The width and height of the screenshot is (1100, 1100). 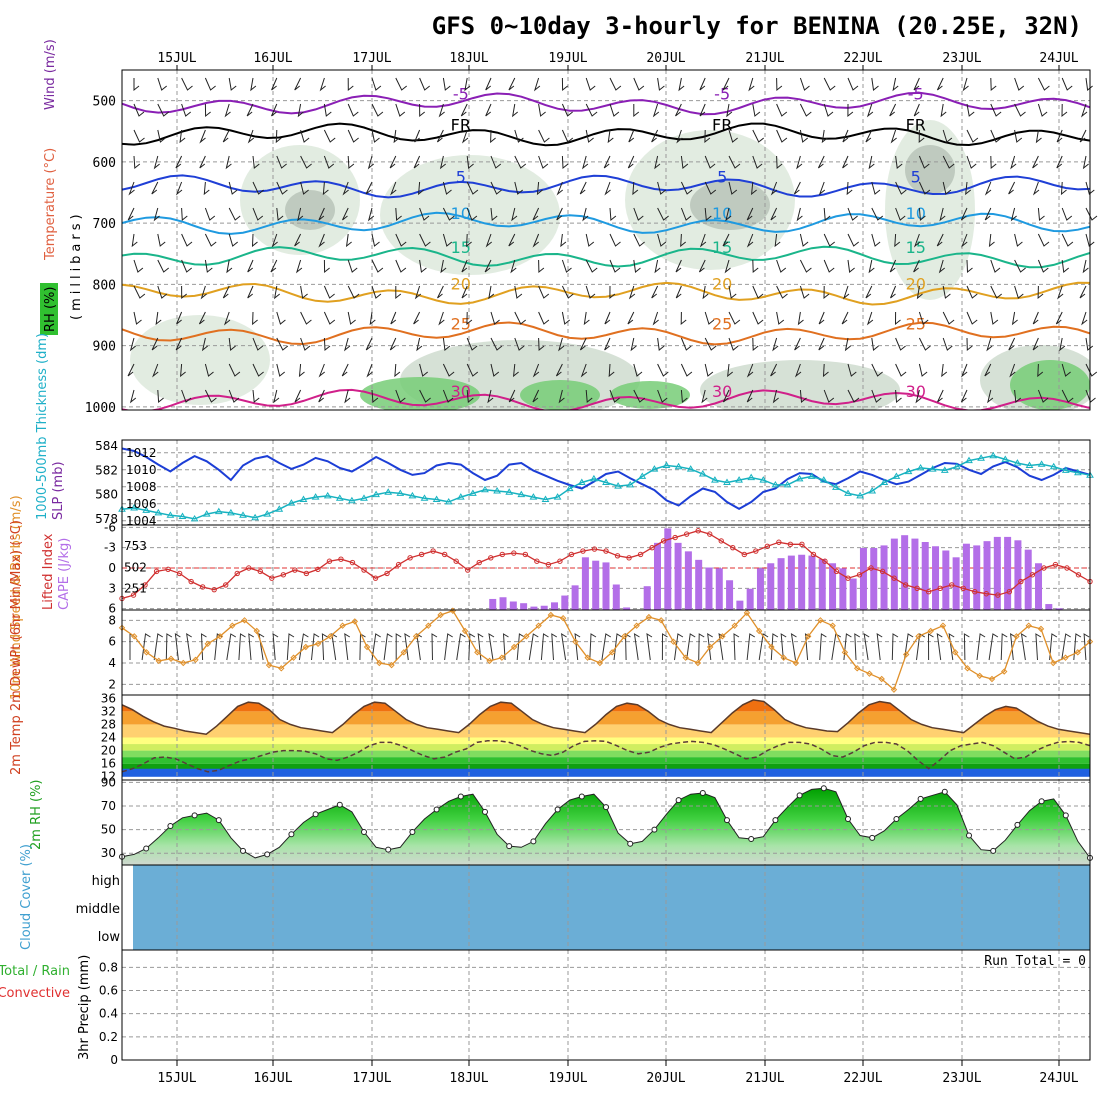 What do you see at coordinates (141, 453) in the screenshot?
I see `slp-tick-label: 1012` at bounding box center [141, 453].